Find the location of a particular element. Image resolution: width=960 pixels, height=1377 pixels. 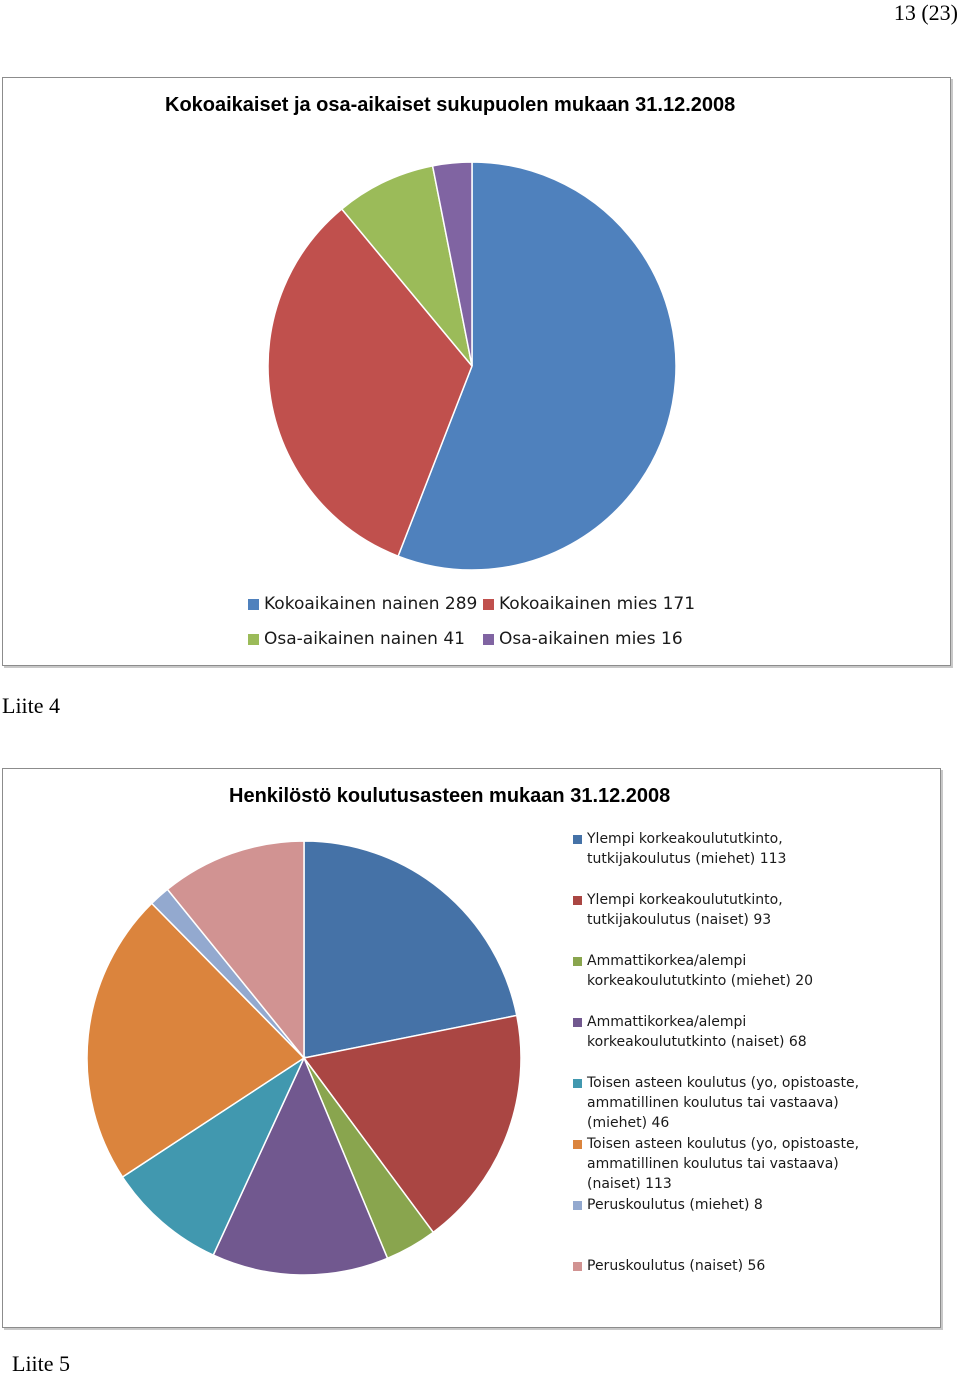

legend-label: Osa-aikainen nainen 41 is located at coordinates (364, 639).